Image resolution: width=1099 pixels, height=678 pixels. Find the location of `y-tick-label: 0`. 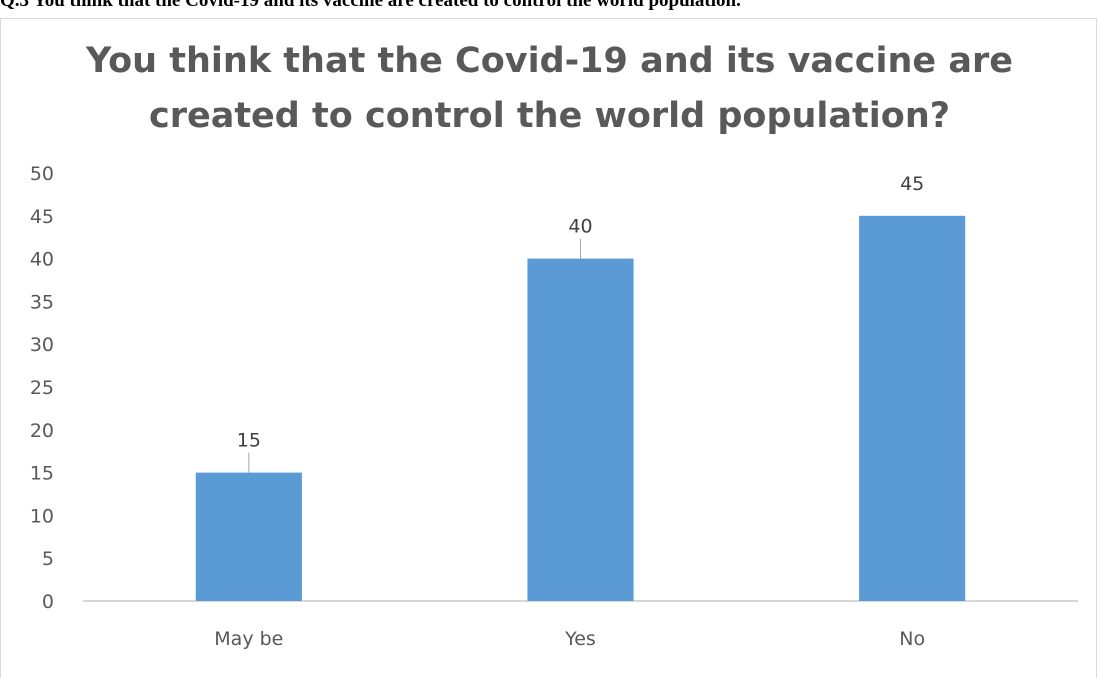

y-tick-label: 0 is located at coordinates (48, 602).